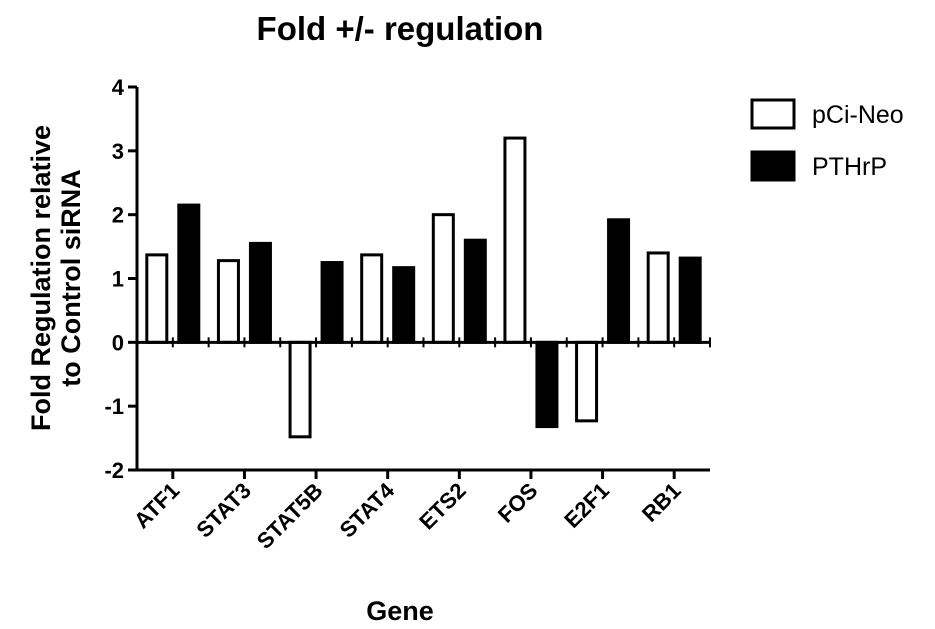 The width and height of the screenshot is (935, 629). I want to click on y-tick-label: 2, so click(118, 215).